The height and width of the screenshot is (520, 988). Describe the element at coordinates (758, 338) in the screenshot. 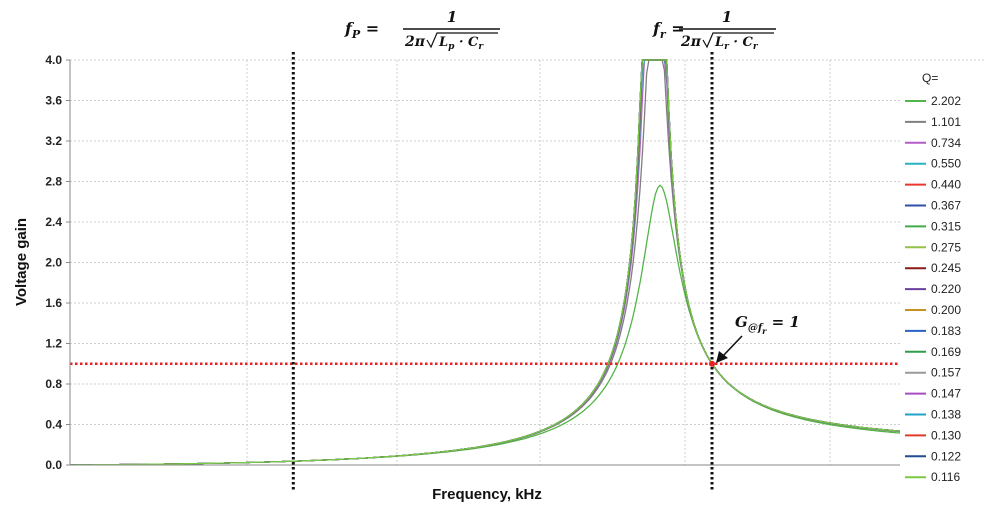

I see `gain-annotation: G@fr = 1` at that location.